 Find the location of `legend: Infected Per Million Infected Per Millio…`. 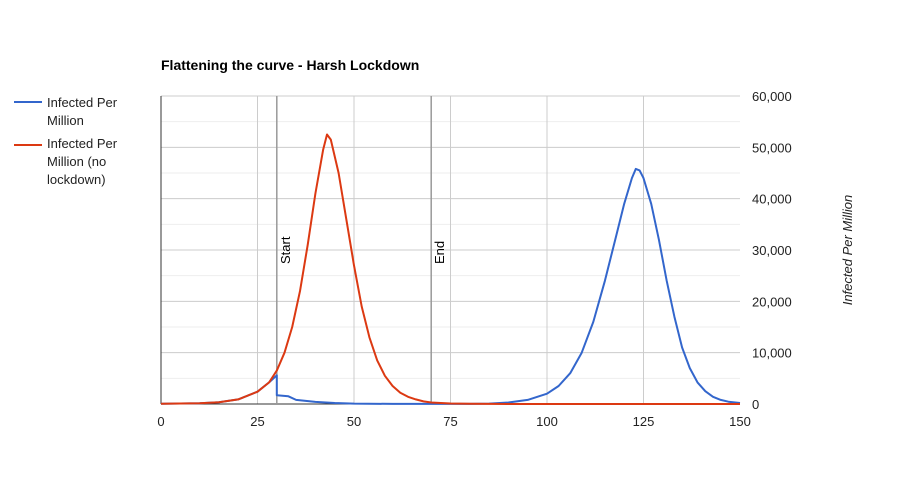

legend: Infected Per Million Infected Per Millio… is located at coordinates (67, 141).